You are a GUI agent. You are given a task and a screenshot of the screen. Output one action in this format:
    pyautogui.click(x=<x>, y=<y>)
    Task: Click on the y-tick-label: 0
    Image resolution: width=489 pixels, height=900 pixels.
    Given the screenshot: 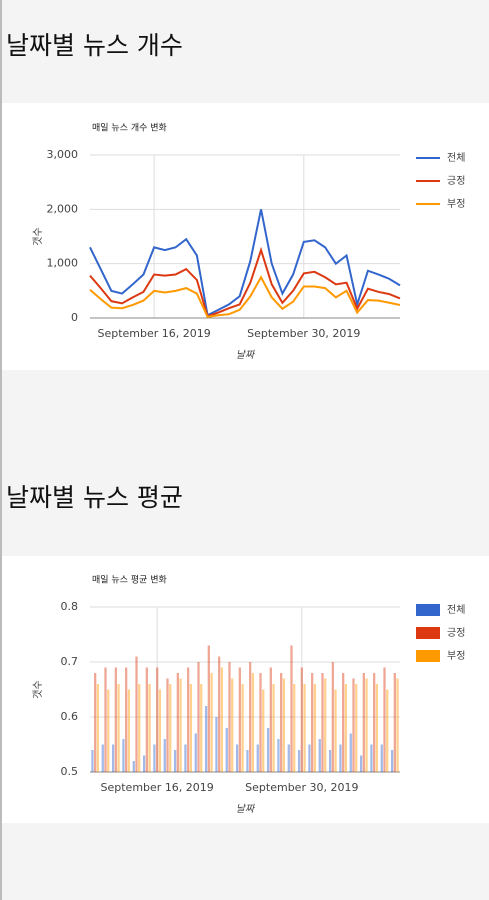 What is the action you would take?
    pyautogui.click(x=74, y=317)
    